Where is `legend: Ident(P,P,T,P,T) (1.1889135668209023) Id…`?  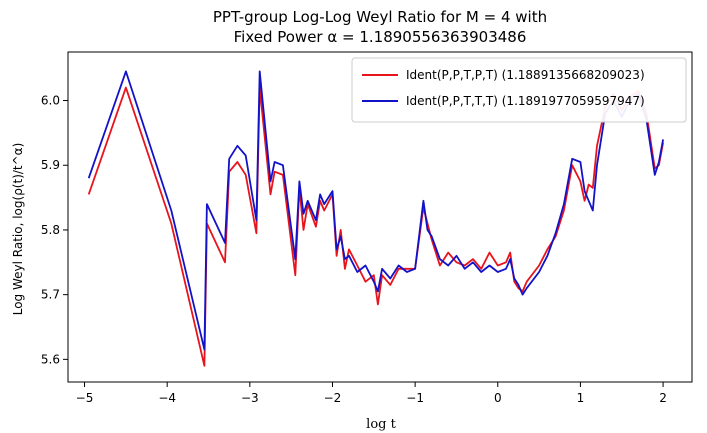 legend: Ident(P,P,T,P,T) (1.1889135668209023) Id… is located at coordinates (519, 90).